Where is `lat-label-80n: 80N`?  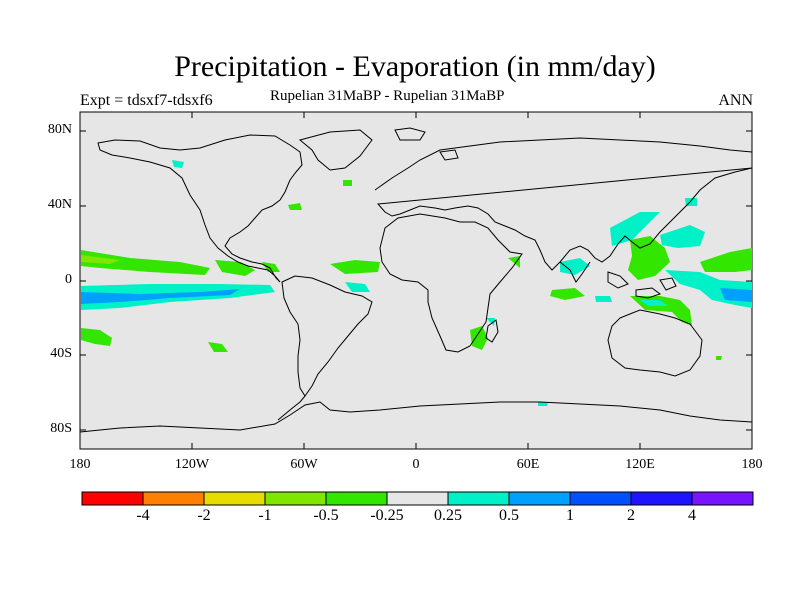
lat-label-80n: 80N is located at coordinates (59, 129).